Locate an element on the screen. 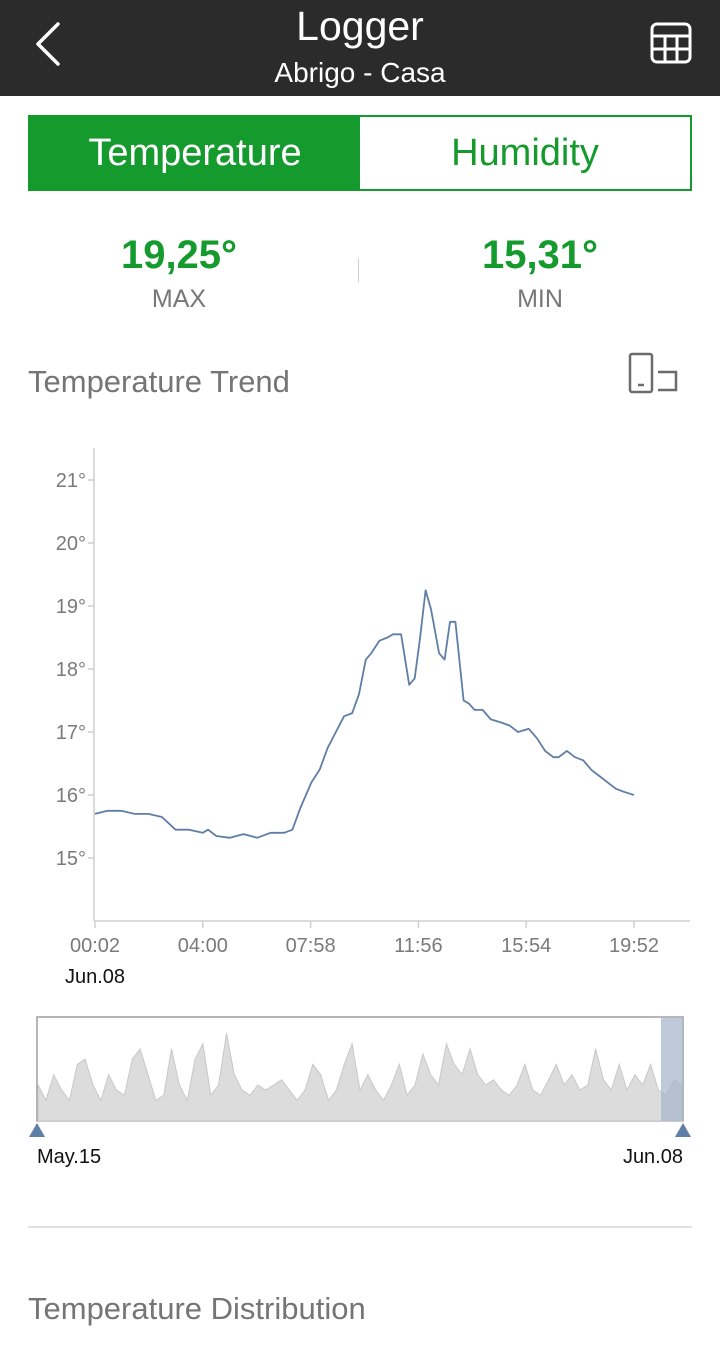  x-tick-label: 07:58 is located at coordinates (311, 946).